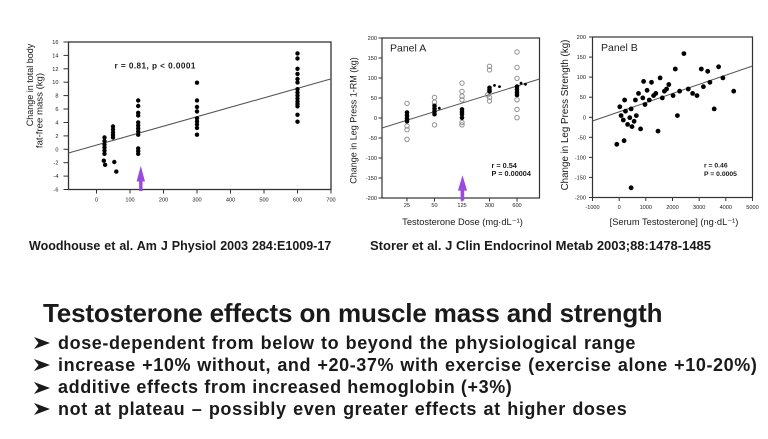 This screenshot has height=439, width=768. What do you see at coordinates (56, 97) in the screenshot?
I see `svg-text: 8` at bounding box center [56, 97].